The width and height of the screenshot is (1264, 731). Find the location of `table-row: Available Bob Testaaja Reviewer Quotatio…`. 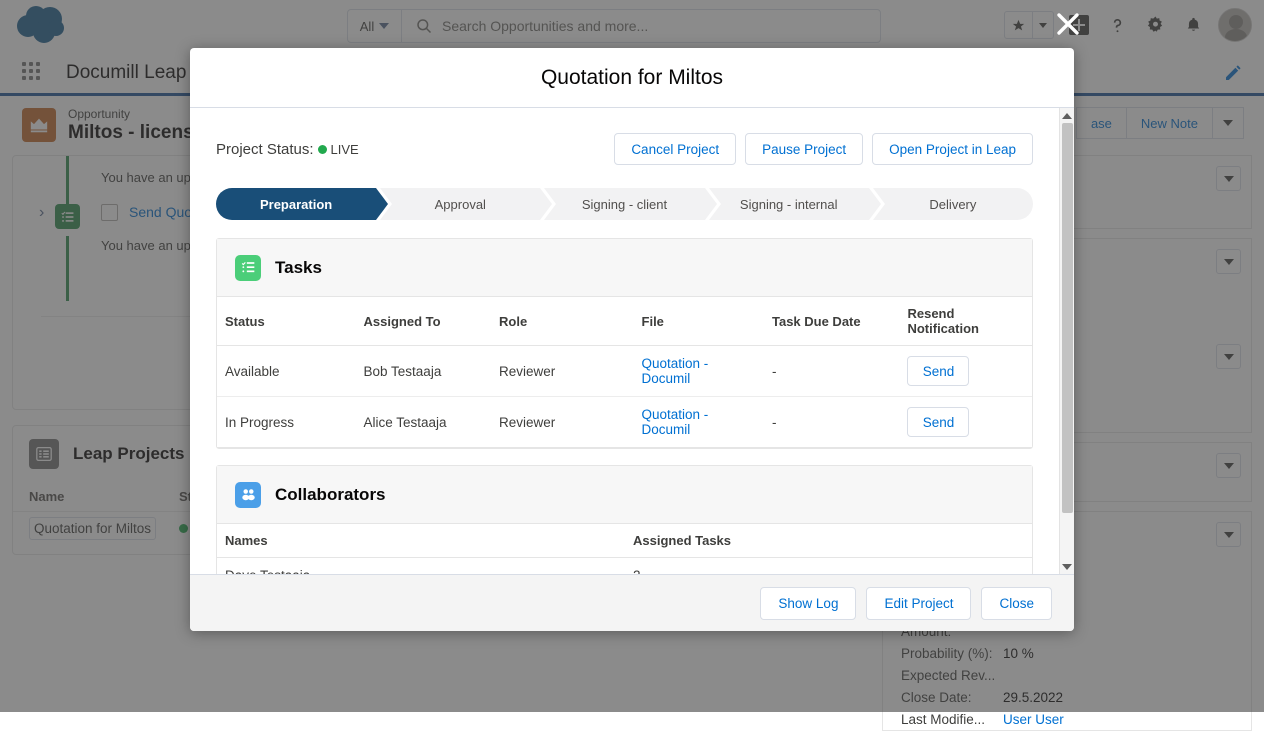

table-row: Available Bob Testaaja Reviewer Quotatio… is located at coordinates (624, 371).